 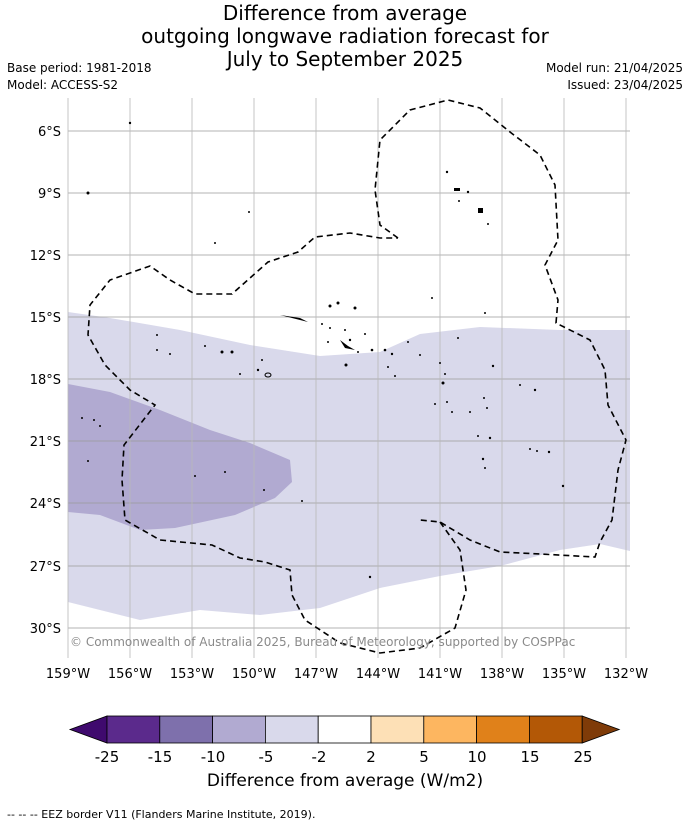 What do you see at coordinates (529, 757) in the screenshot?
I see `cb-tick: 15` at bounding box center [529, 757].